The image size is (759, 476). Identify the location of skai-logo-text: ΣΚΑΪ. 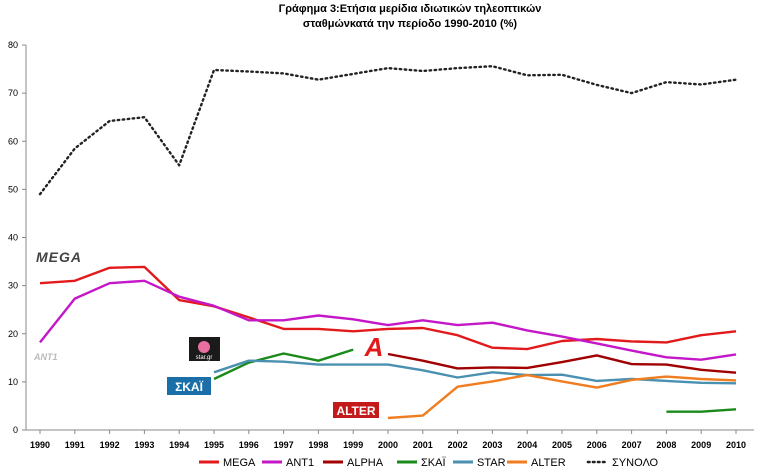
(189, 386).